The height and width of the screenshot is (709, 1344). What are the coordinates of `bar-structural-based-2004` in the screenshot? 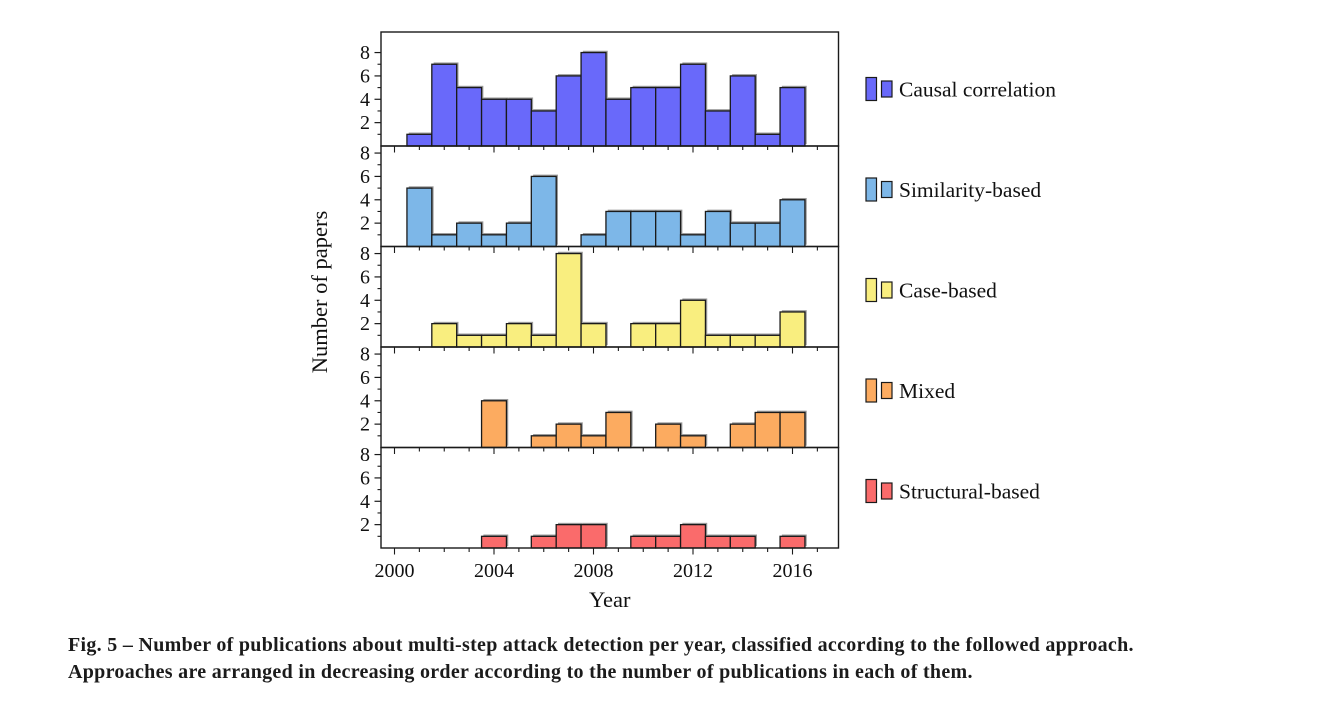 It's located at (494, 542).